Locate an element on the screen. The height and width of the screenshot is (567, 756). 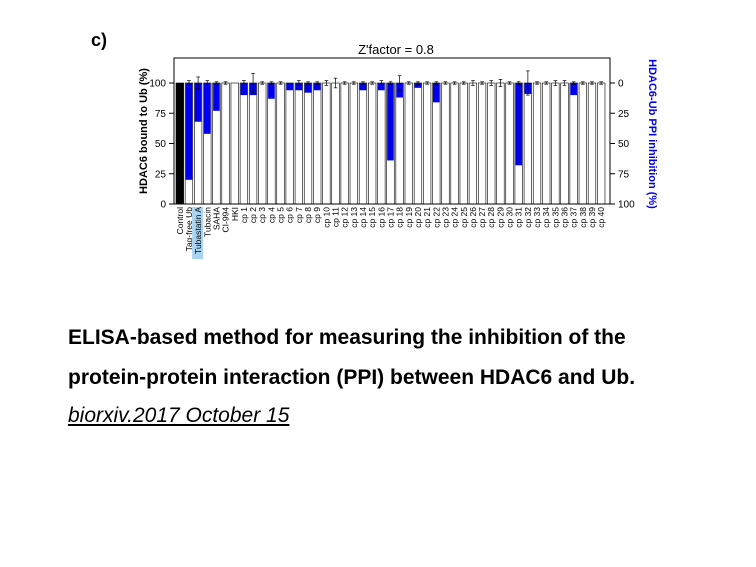
x-tick-label: cp 24 is located at coordinates (455, 217).